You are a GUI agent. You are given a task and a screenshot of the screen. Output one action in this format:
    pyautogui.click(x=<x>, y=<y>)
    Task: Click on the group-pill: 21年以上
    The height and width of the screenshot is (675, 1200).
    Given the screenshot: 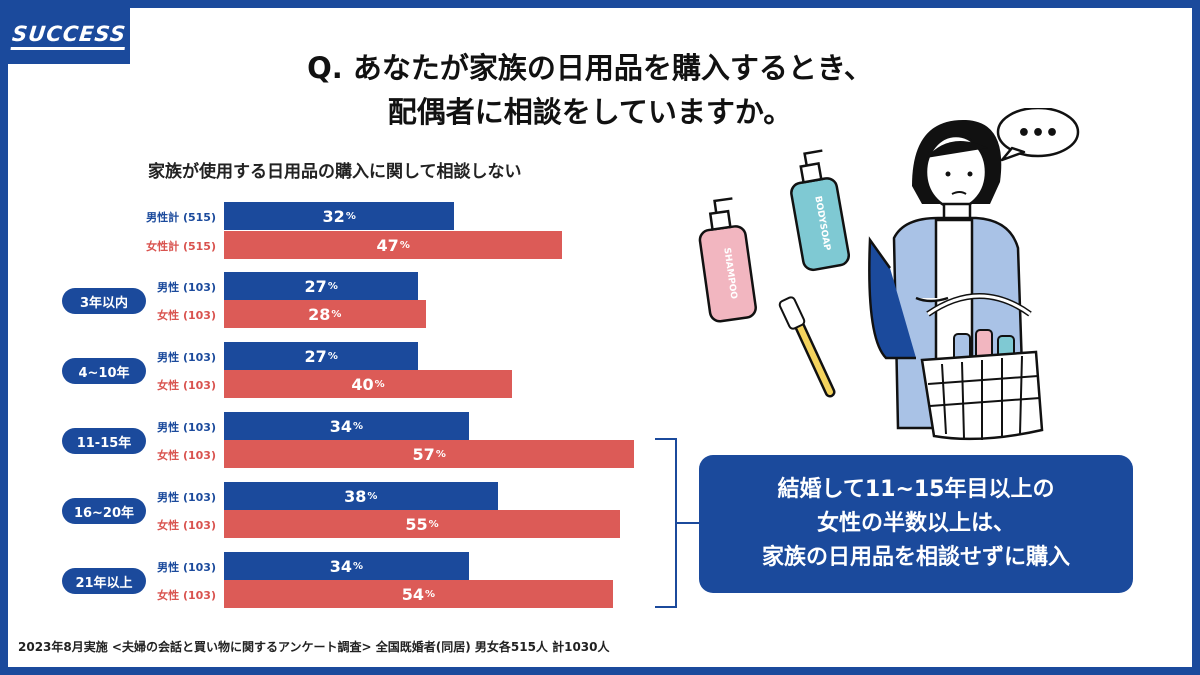 What is the action you would take?
    pyautogui.click(x=104, y=581)
    